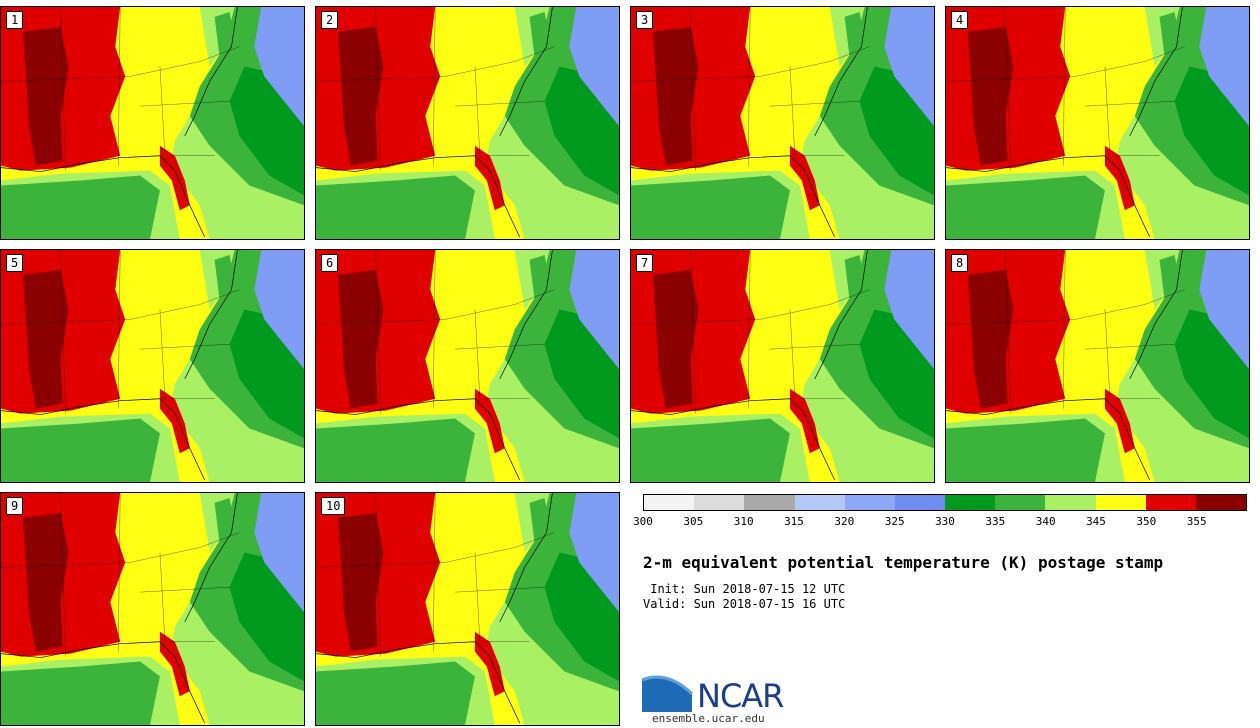 The height and width of the screenshot is (728, 1260). I want to click on logo-text: NCAR, so click(740, 696).